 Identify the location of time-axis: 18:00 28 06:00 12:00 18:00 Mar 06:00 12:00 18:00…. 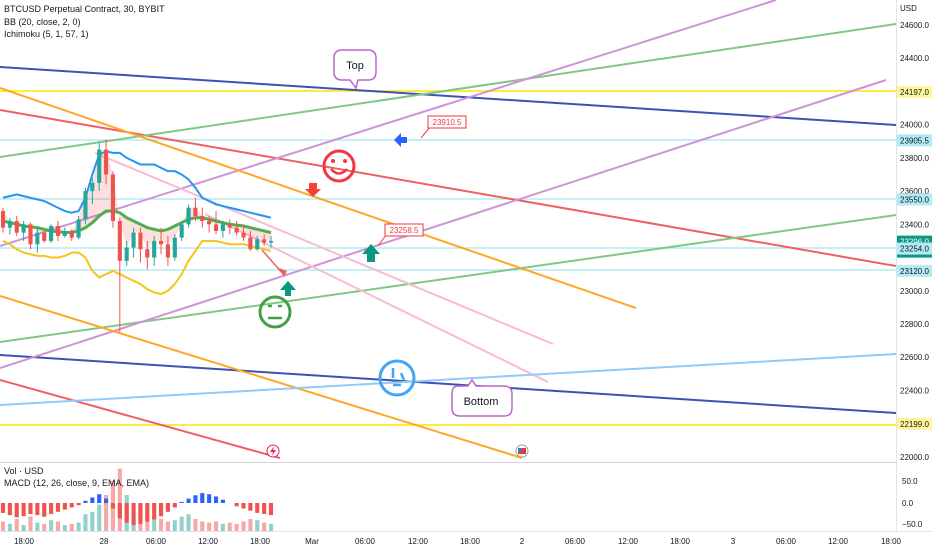
(458, 541).